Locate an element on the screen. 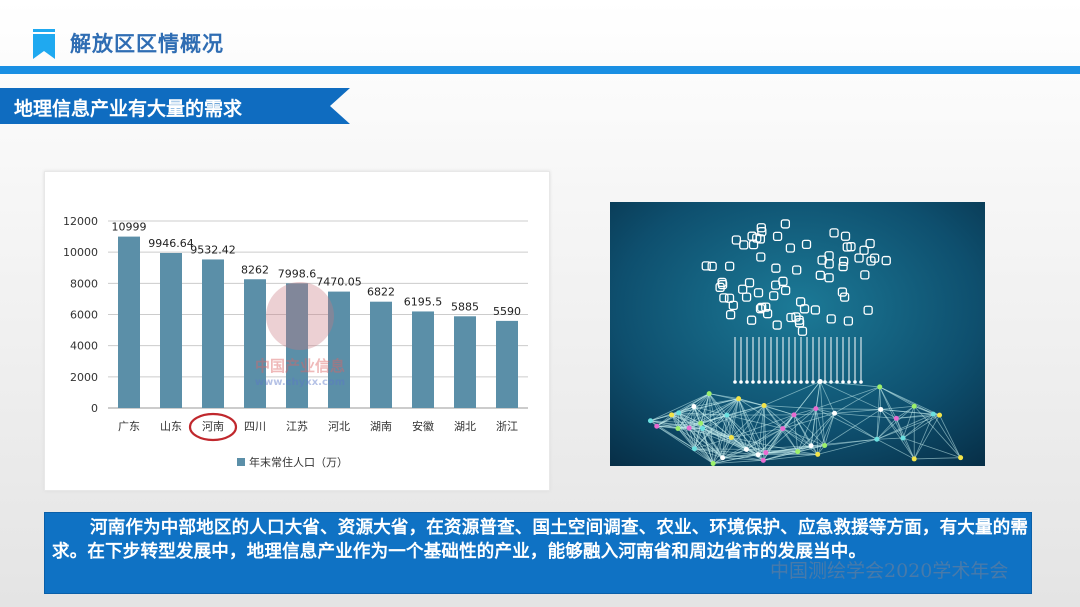  x-tick-label: 浙江 is located at coordinates (507, 426).